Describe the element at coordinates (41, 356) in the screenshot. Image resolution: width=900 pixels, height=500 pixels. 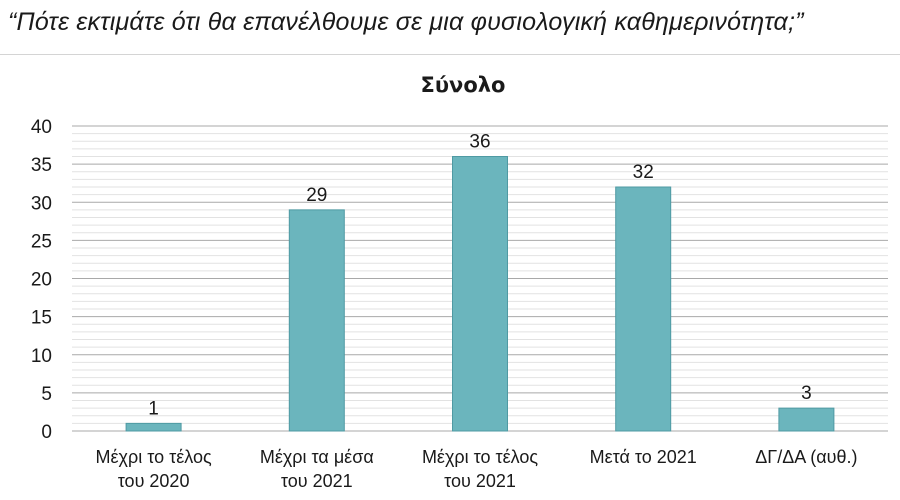
I see `y-tick-label: 10` at that location.